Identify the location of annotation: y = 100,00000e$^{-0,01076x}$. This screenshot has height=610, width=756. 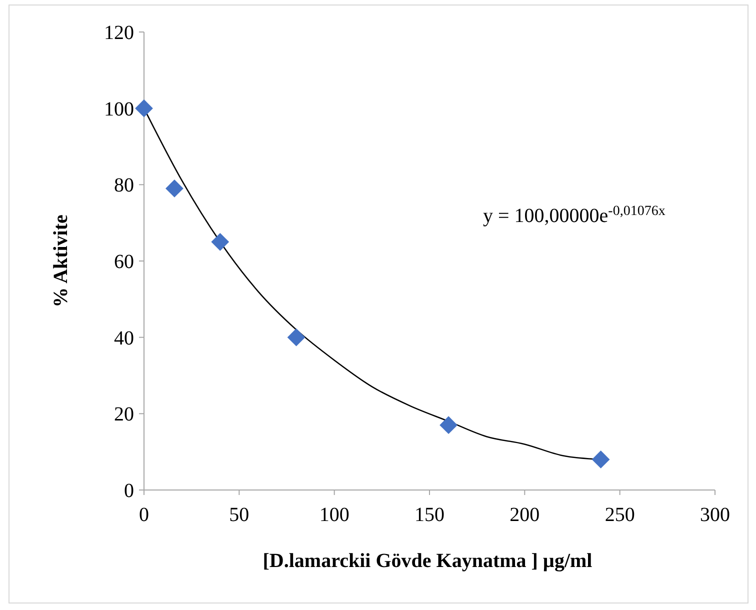
(574, 215).